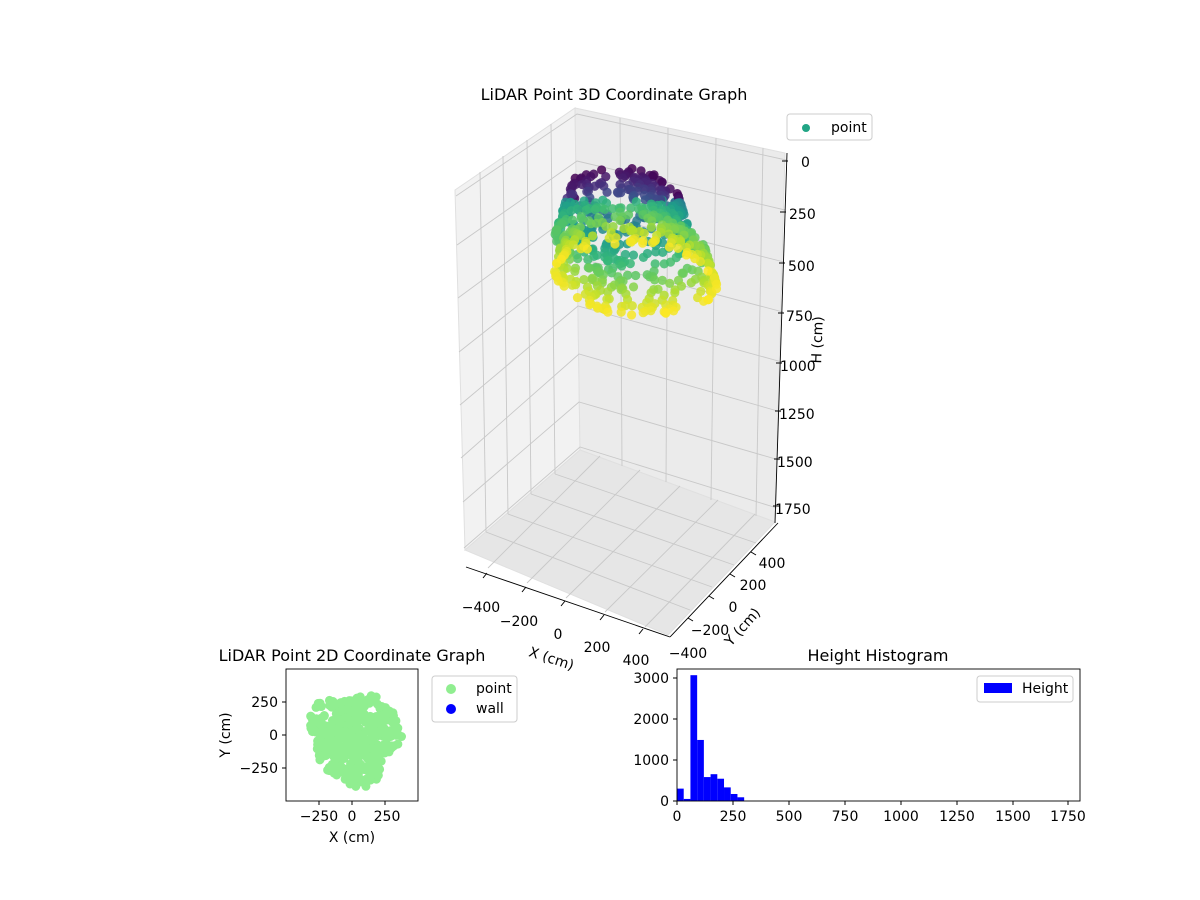 The height and width of the screenshot is (900, 1200). I want to click on legend: Height, so click(1025, 689).